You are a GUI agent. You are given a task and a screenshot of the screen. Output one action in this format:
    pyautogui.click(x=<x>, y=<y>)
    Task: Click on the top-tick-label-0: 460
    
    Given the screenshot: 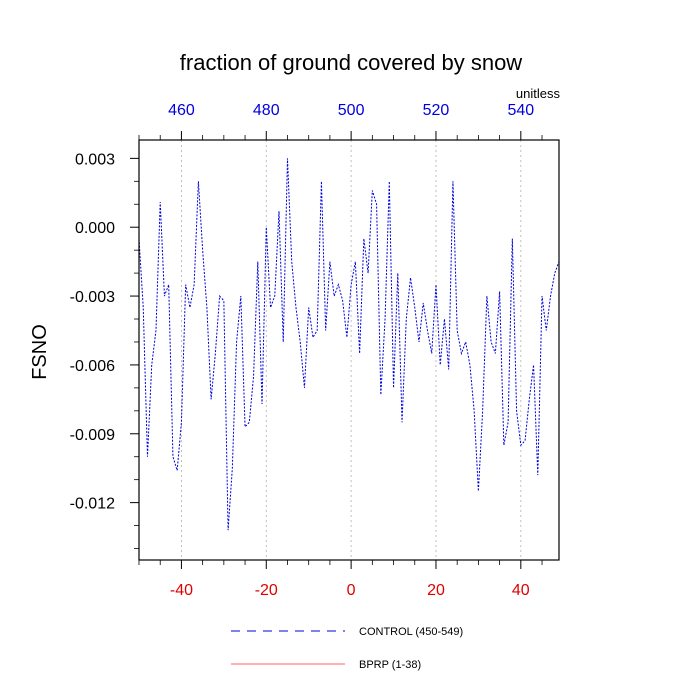 What is the action you would take?
    pyautogui.click(x=181, y=110)
    